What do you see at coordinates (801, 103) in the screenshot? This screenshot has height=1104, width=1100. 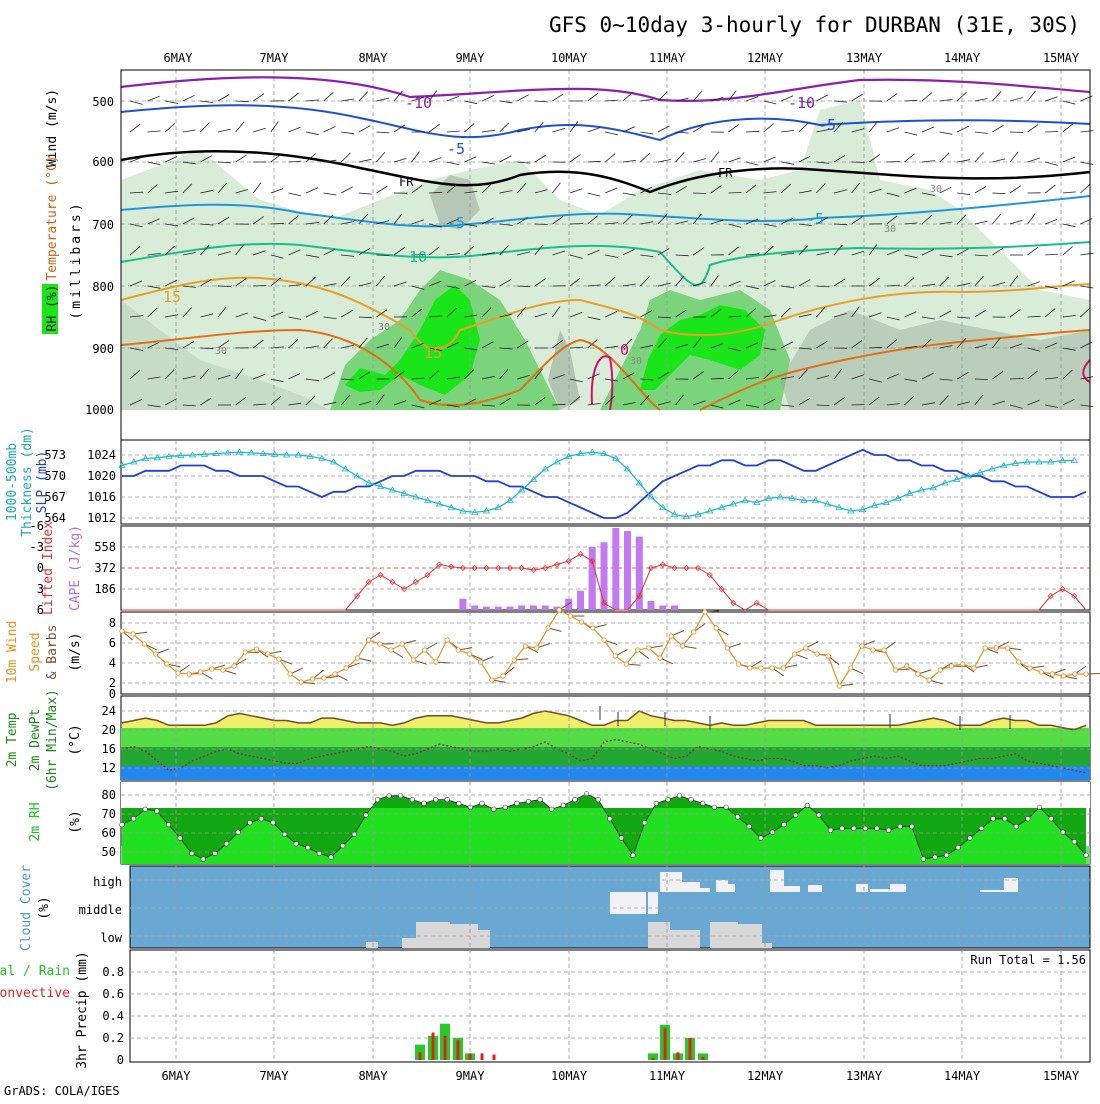 I see `contour-label: -10` at bounding box center [801, 103].